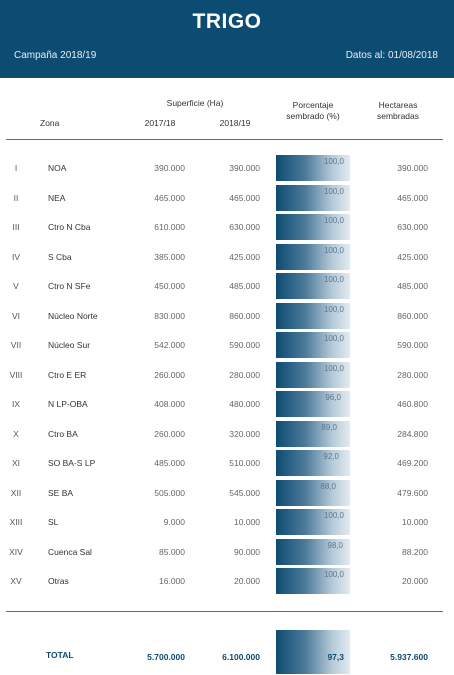  Describe the element at coordinates (169, 404) in the screenshot. I see `superficie-2017-18: 408.000` at that location.